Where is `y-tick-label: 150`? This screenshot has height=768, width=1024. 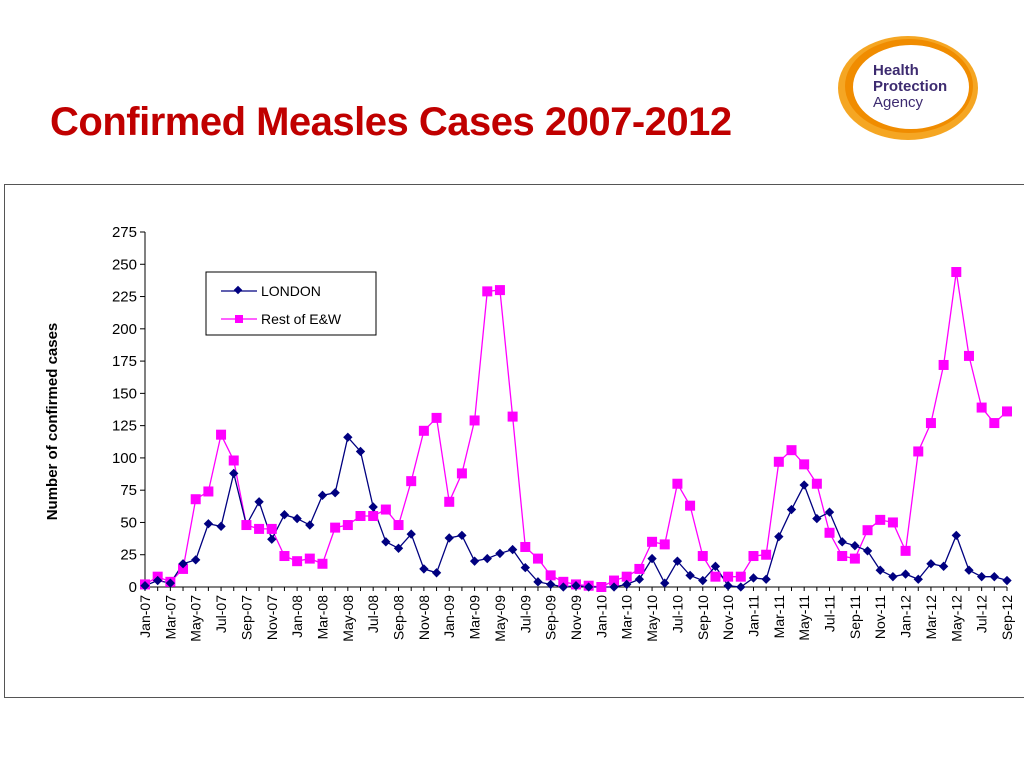 y-tick-label: 150 is located at coordinates (124, 393).